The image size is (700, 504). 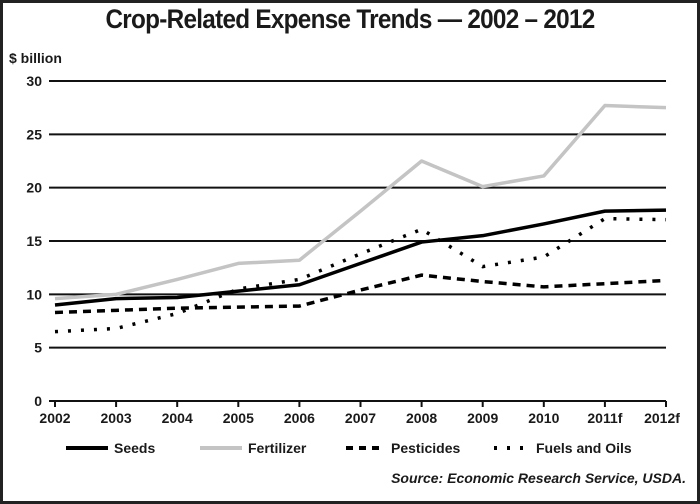 What do you see at coordinates (662, 418) in the screenshot?
I see `x-tick-label: 2012f` at bounding box center [662, 418].